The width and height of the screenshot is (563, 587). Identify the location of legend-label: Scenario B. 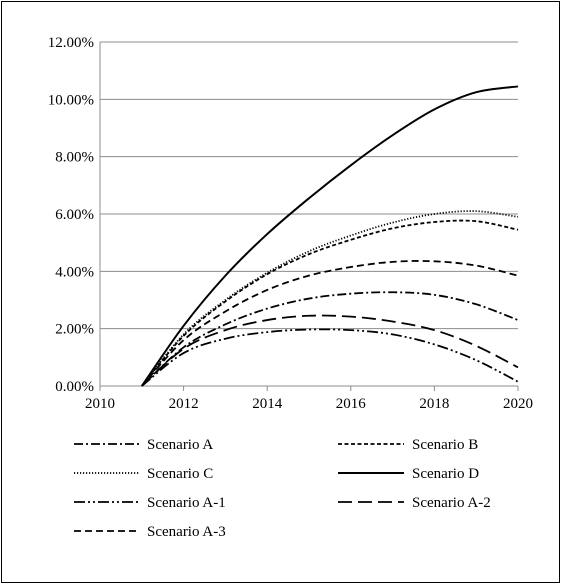
(445, 445).